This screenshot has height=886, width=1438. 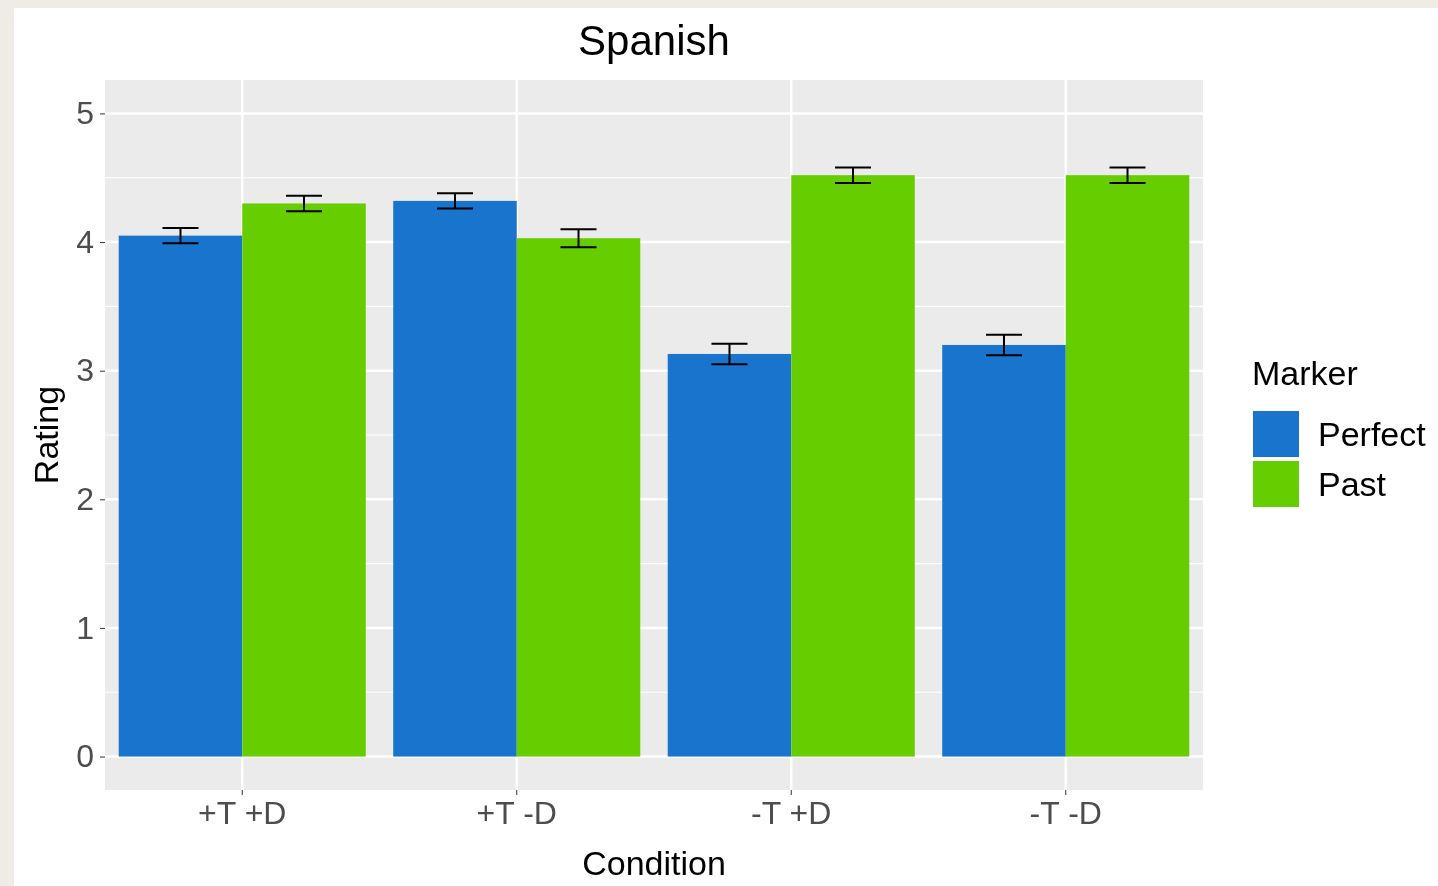 What do you see at coordinates (654, 40) in the screenshot?
I see `chart-title: Spanish` at bounding box center [654, 40].